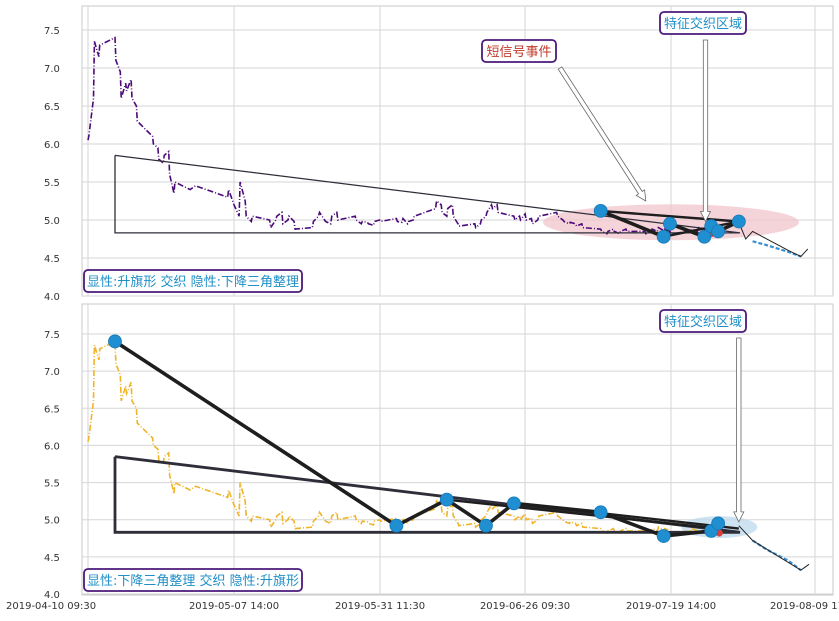  I want to click on x-tick-label: 2019-05-07 14:00, so click(234, 606).